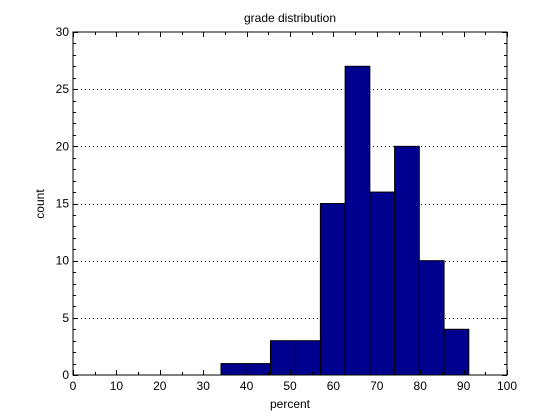 This screenshot has width=560, height=420. What do you see at coordinates (377, 386) in the screenshot?
I see `x-tick-label: 70` at bounding box center [377, 386].